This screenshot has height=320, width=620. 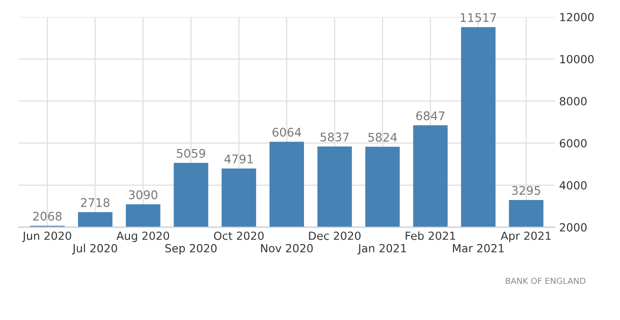 What do you see at coordinates (47, 237) in the screenshot?
I see `x-tick-label: Jun 2020` at bounding box center [47, 237].